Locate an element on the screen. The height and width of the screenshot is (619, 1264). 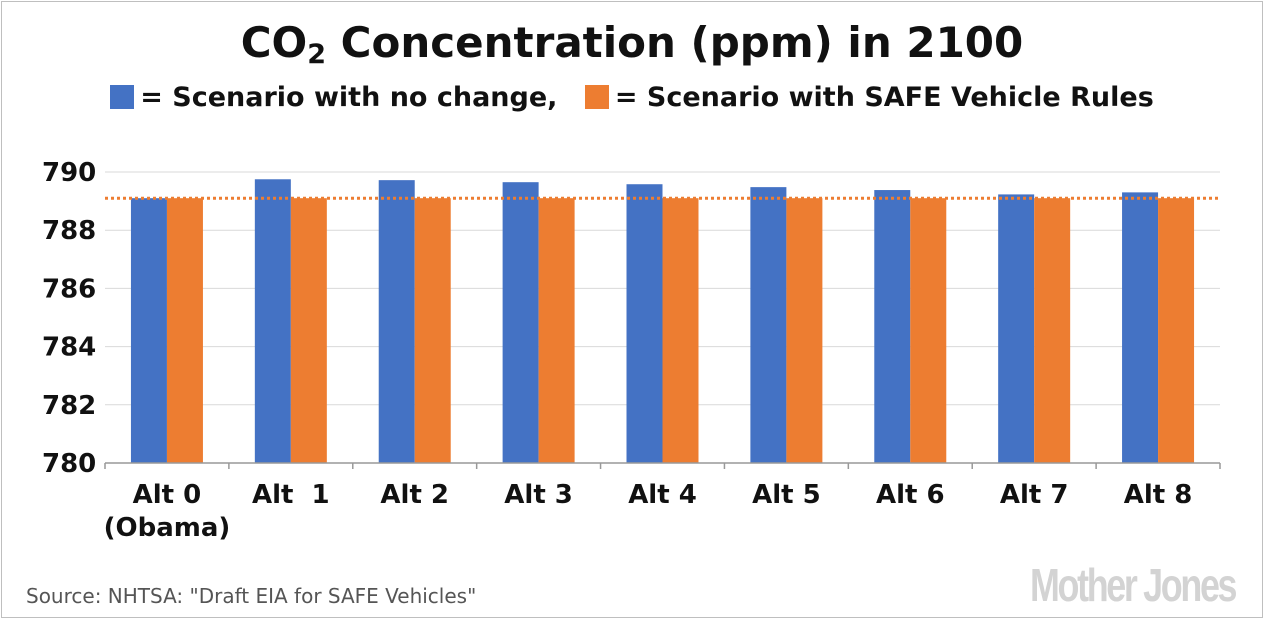
legend-label-safe: = Scenario with SAFE Vehicle Rules is located at coordinates (884, 97).